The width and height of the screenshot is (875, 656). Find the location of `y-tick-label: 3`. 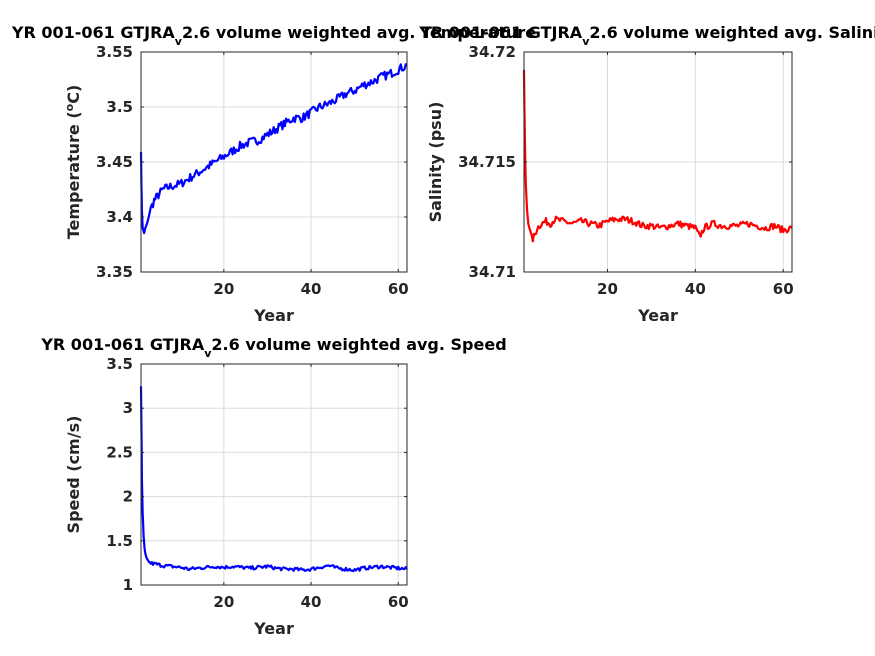

y-tick-label: 3 is located at coordinates (128, 408).